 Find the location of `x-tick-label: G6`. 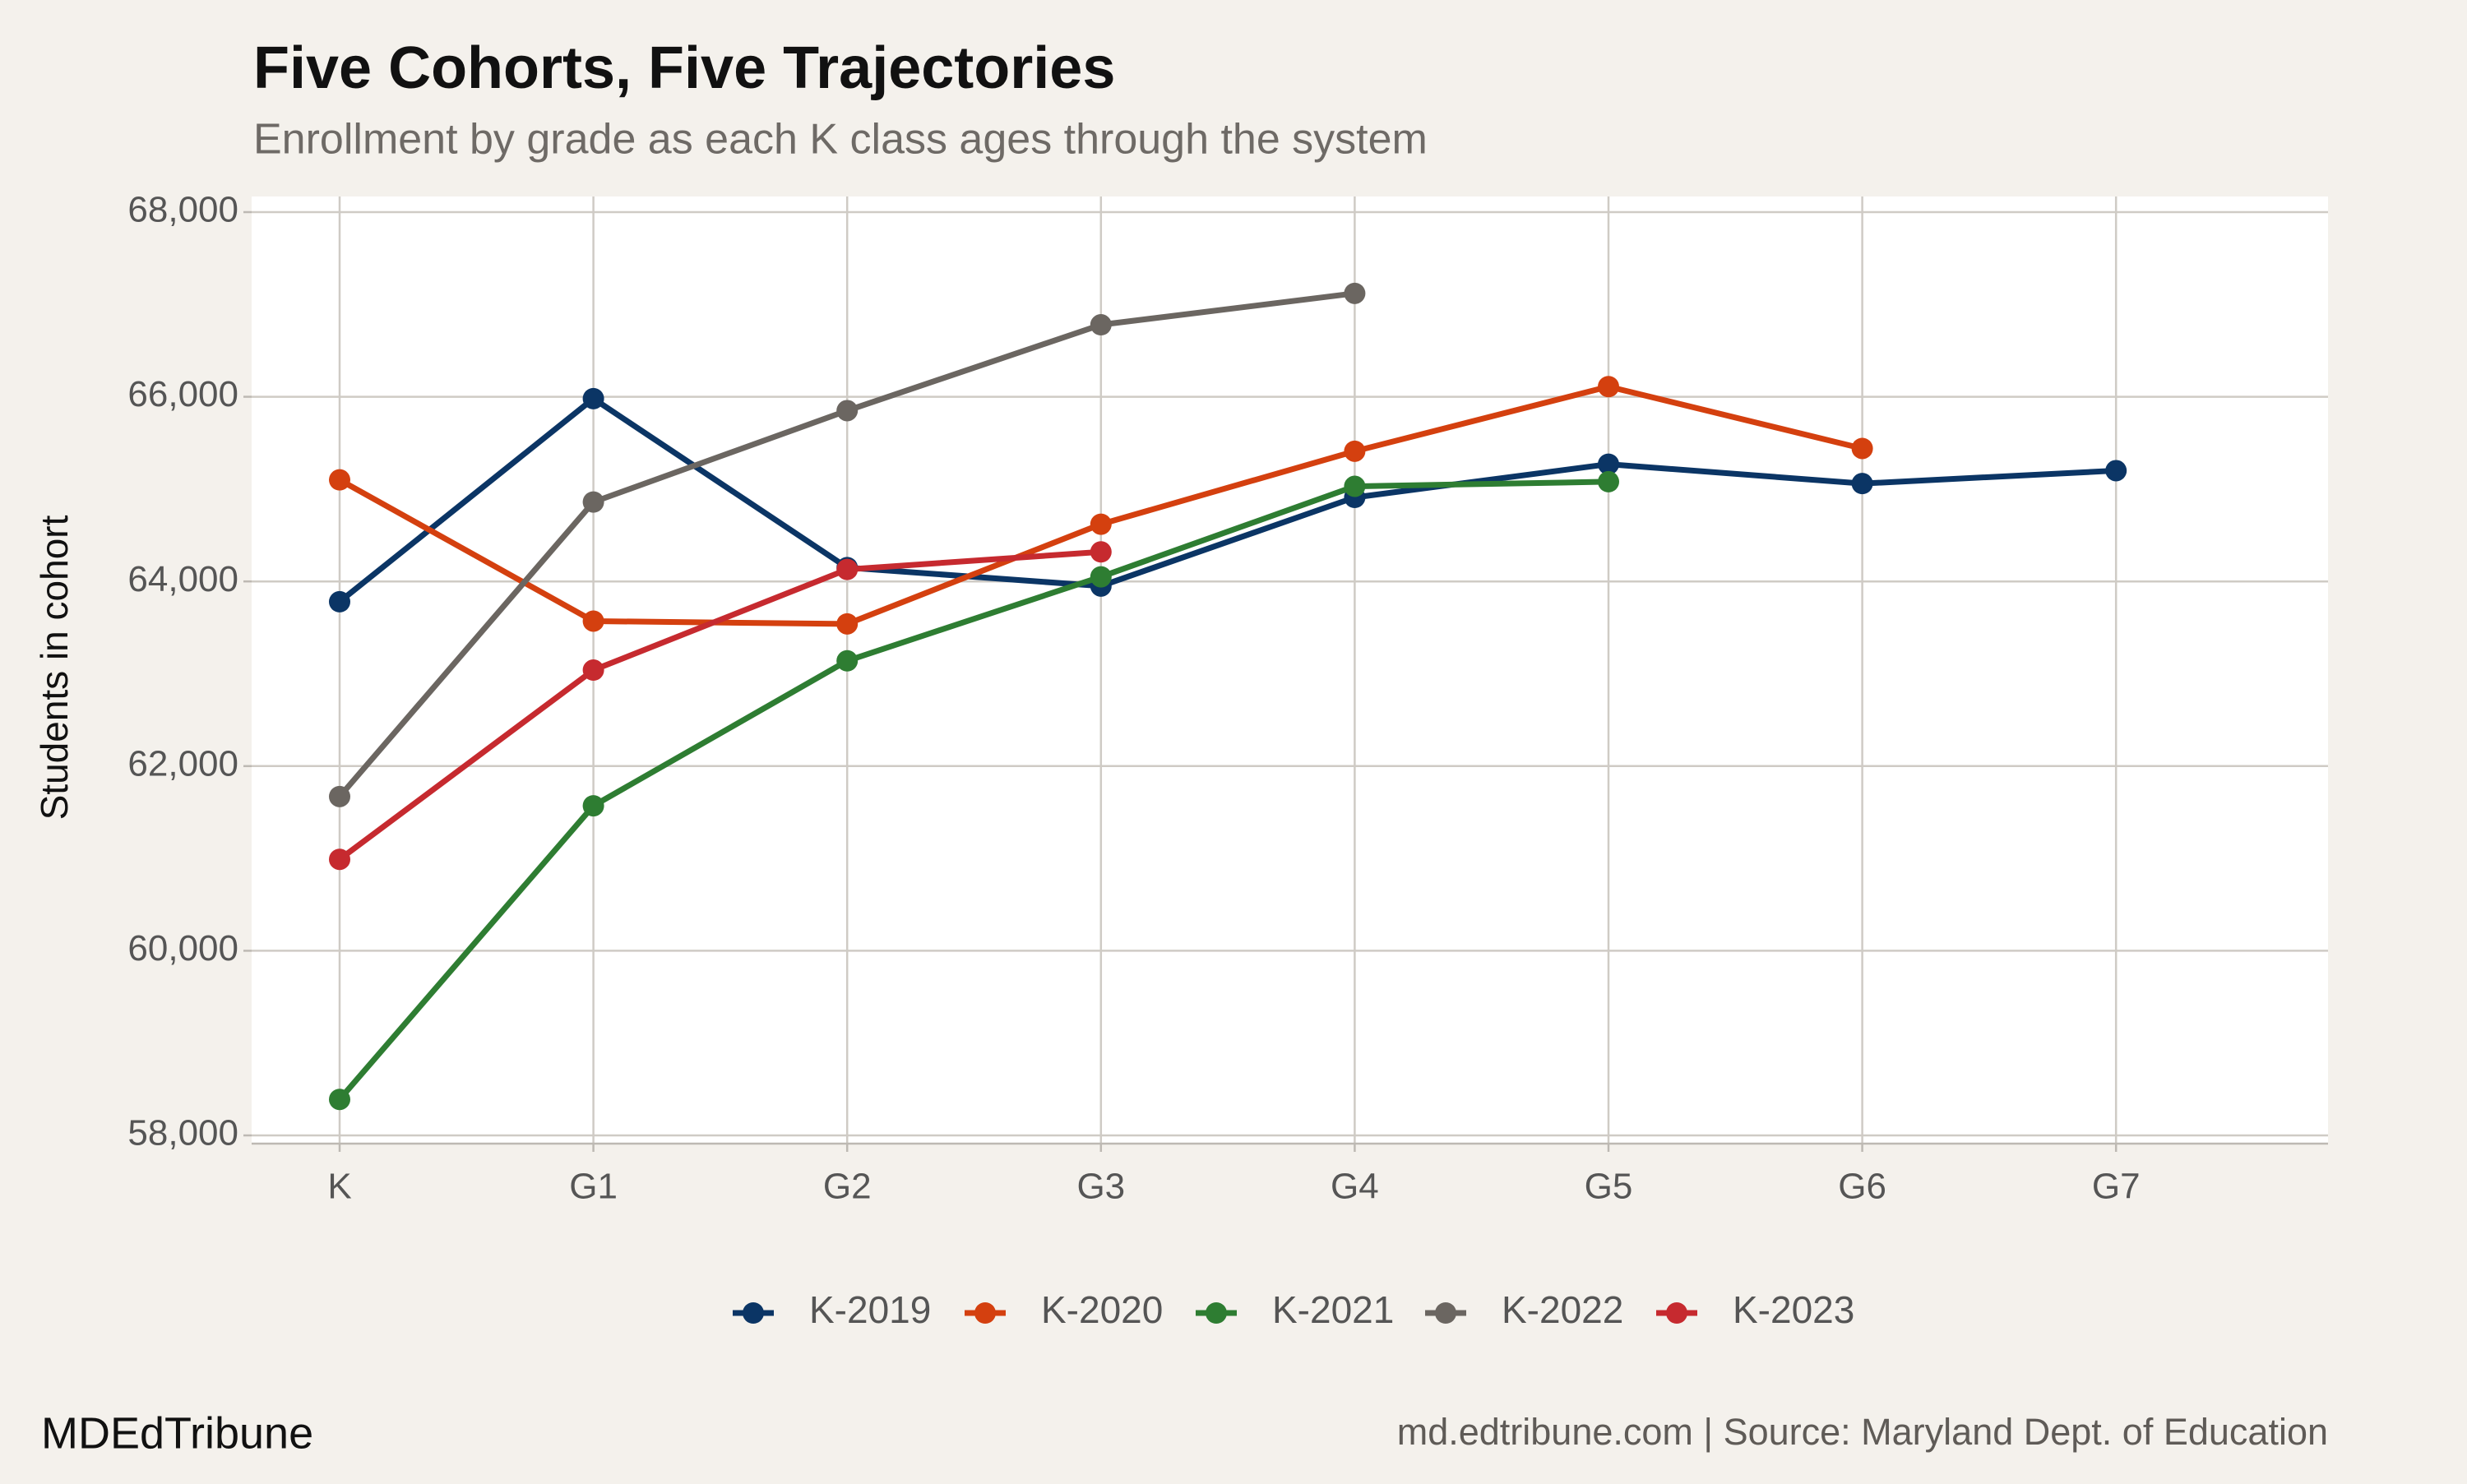

x-tick-label: G6 is located at coordinates (1862, 1187).